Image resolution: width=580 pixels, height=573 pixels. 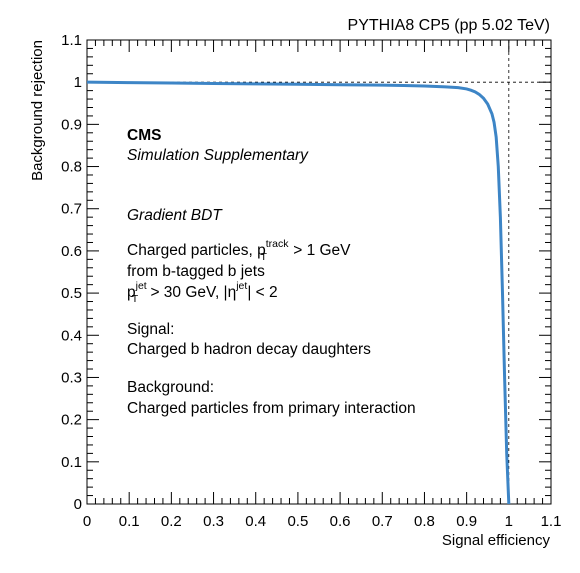 I want to click on y-tick-label: 1.1, so click(x=71, y=40).